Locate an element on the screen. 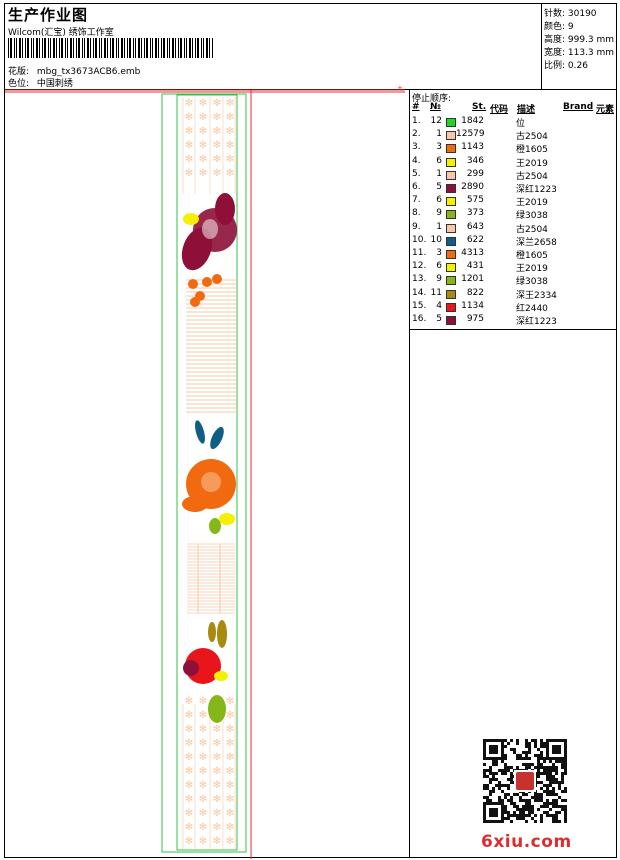 The height and width of the screenshot is (860, 620). row-desc: 绿3038 is located at coordinates (532, 216).